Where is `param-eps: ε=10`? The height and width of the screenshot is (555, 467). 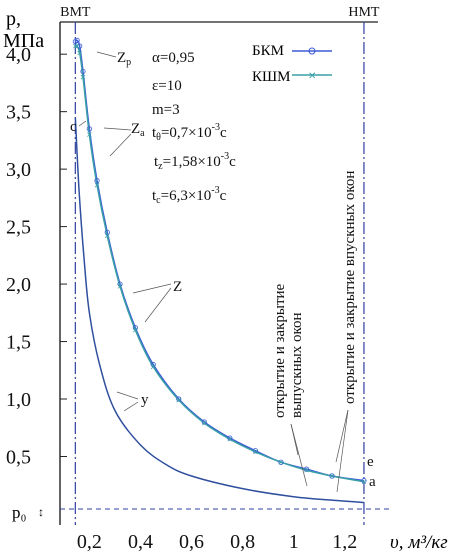 param-eps: ε=10 is located at coordinates (167, 86).